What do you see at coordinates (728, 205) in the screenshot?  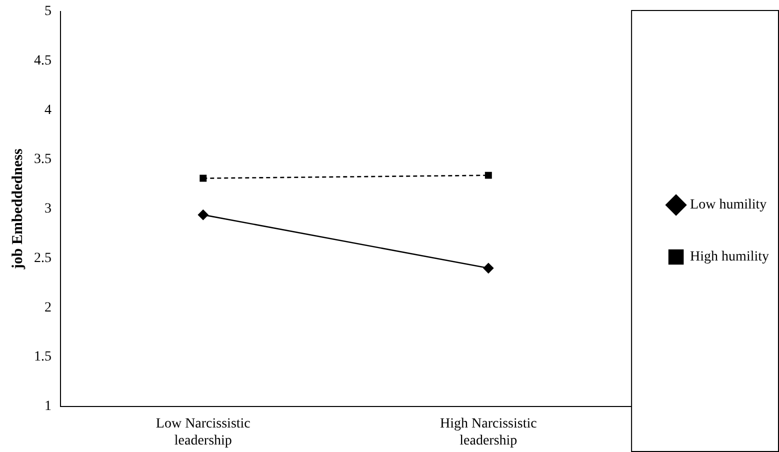 I see `legend-label: Low humility` at bounding box center [728, 205].